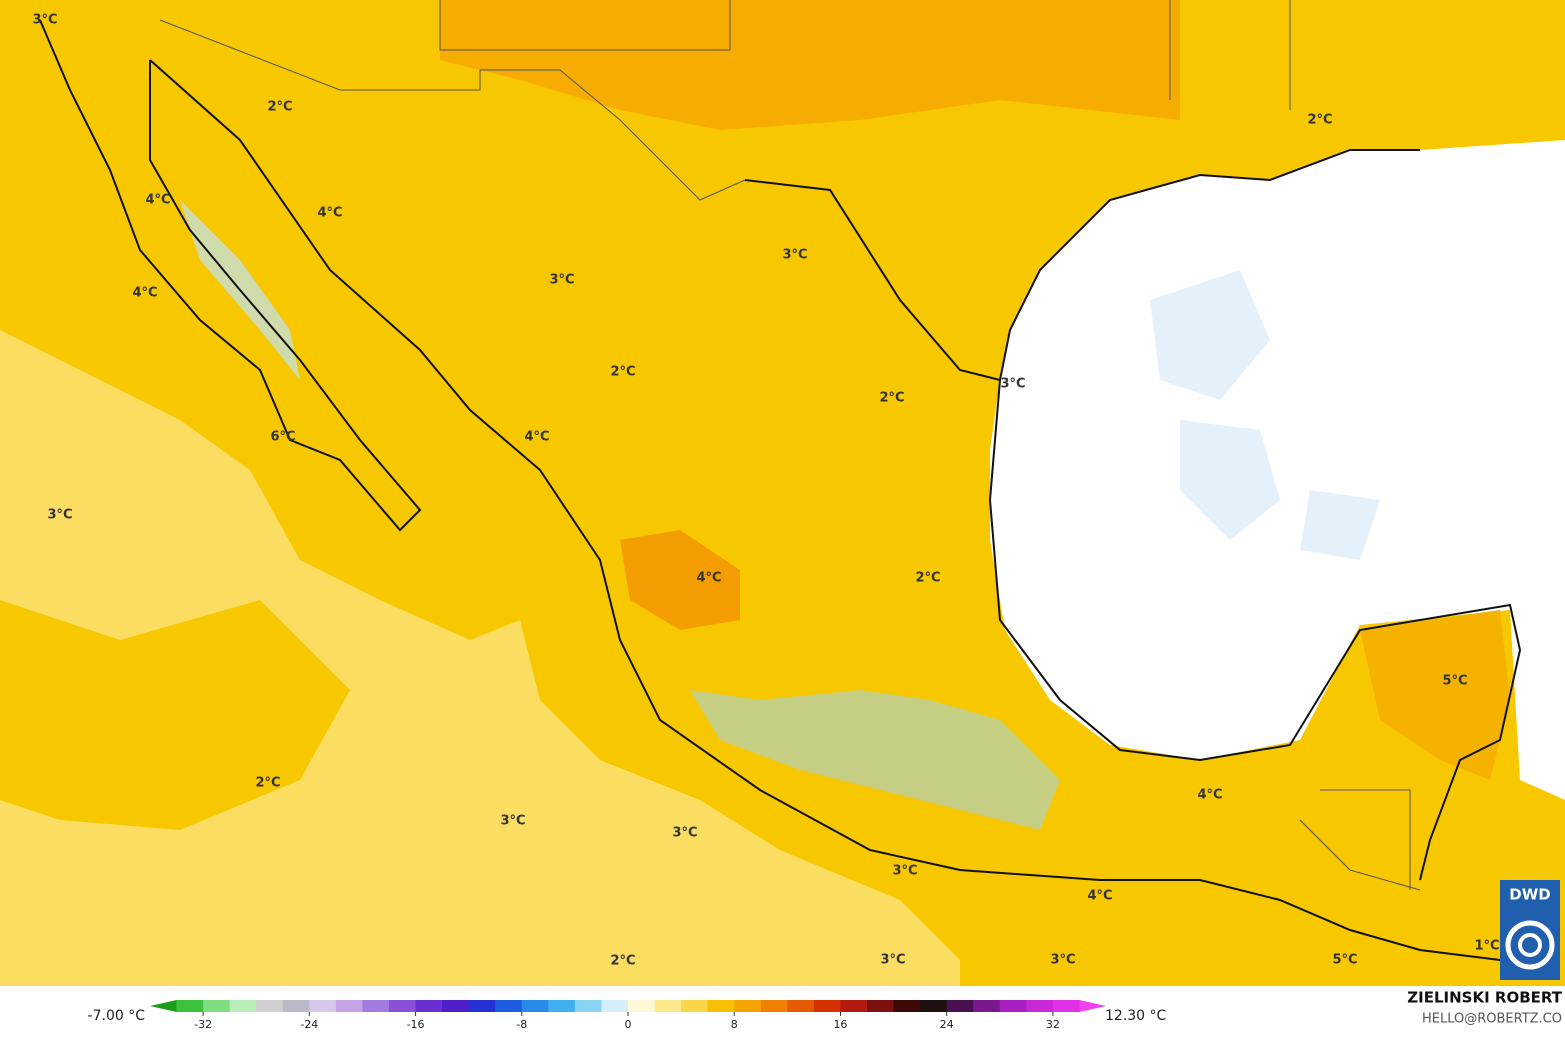 Image resolution: width=1565 pixels, height=1039 pixels. What do you see at coordinates (1486, 946) in the screenshot?
I see `temperature-label: 1°C` at bounding box center [1486, 946].